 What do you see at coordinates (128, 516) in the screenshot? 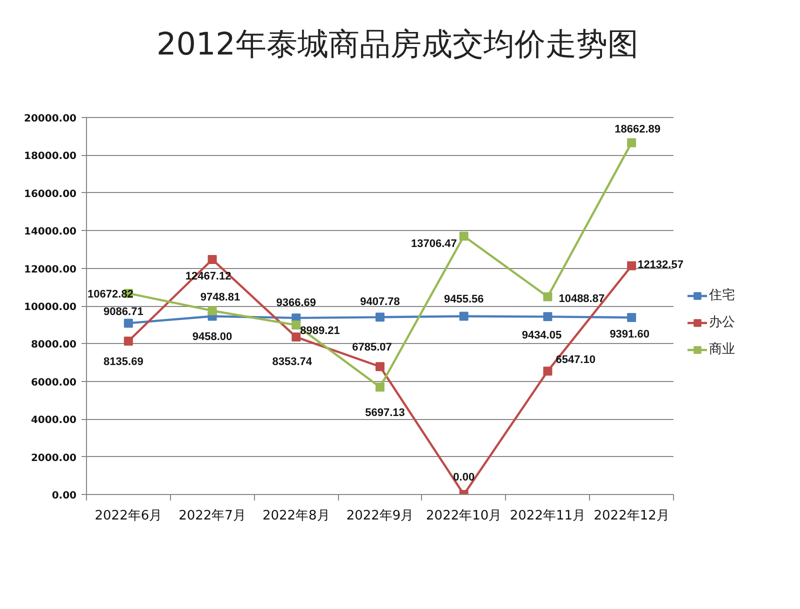
I see `x-tick-label: 2022年6月` at bounding box center [128, 516].